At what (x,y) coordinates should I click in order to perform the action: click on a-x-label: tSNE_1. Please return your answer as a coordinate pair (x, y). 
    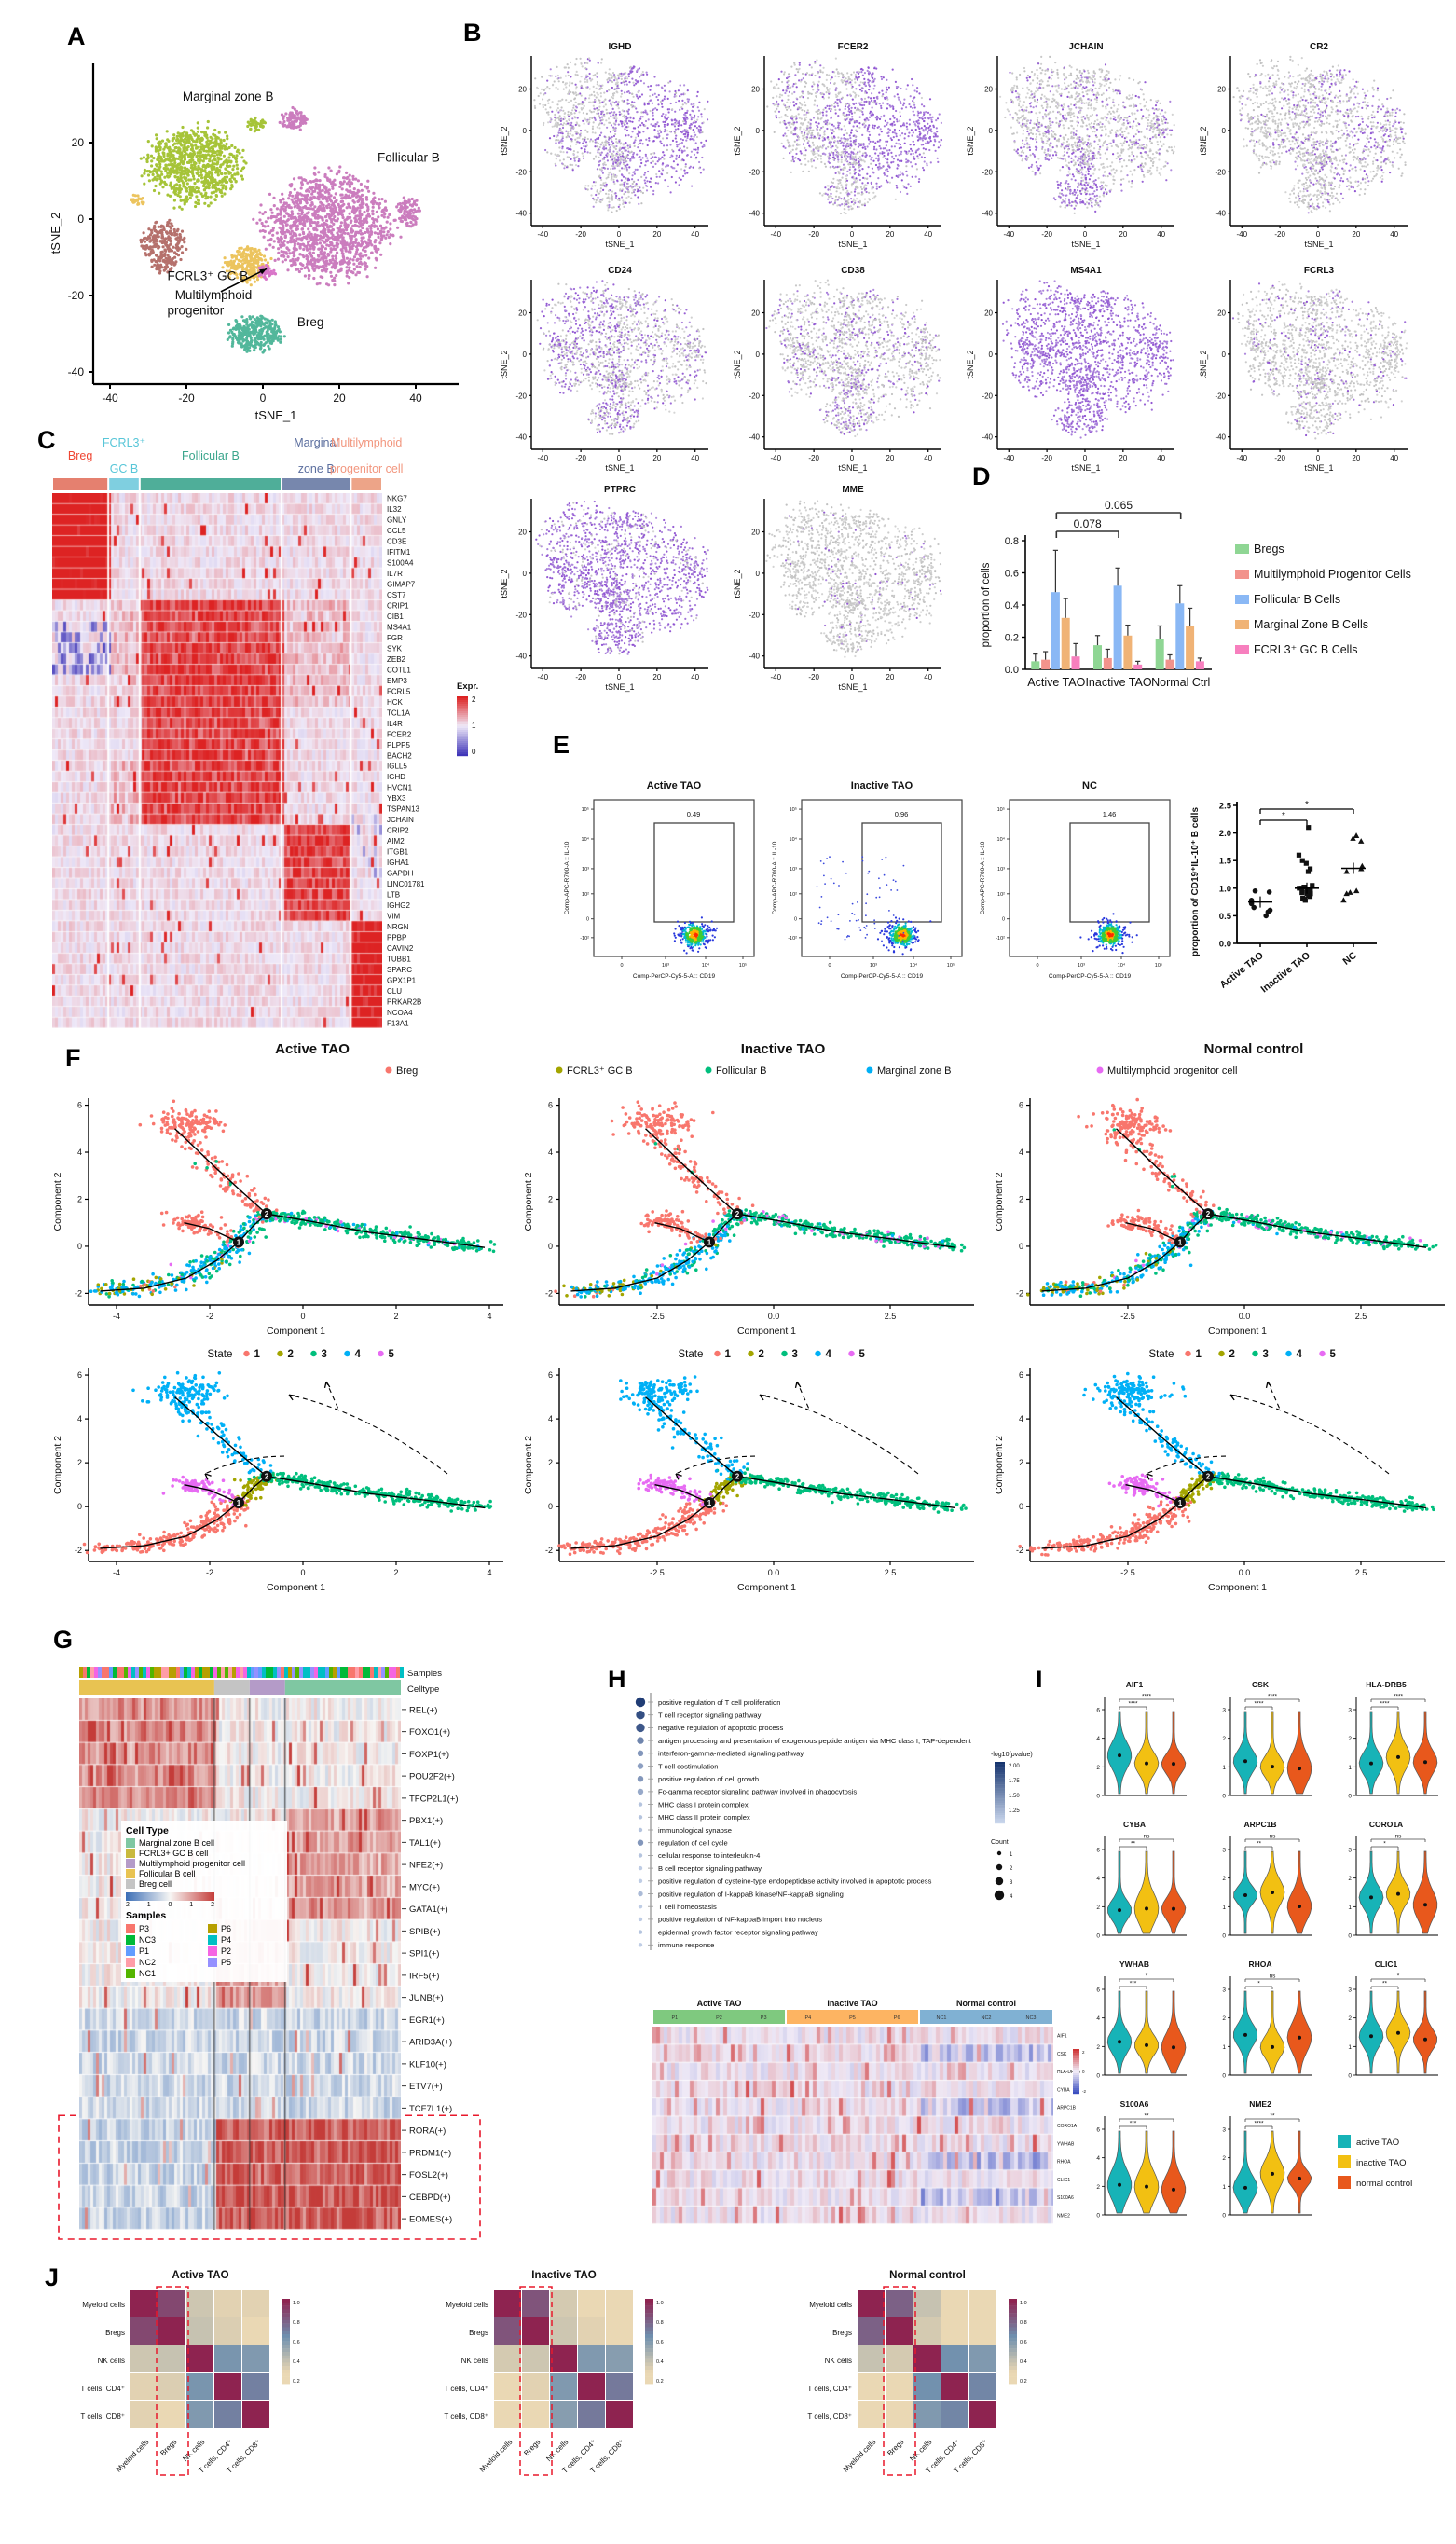
    Looking at the image, I should click on (276, 415).